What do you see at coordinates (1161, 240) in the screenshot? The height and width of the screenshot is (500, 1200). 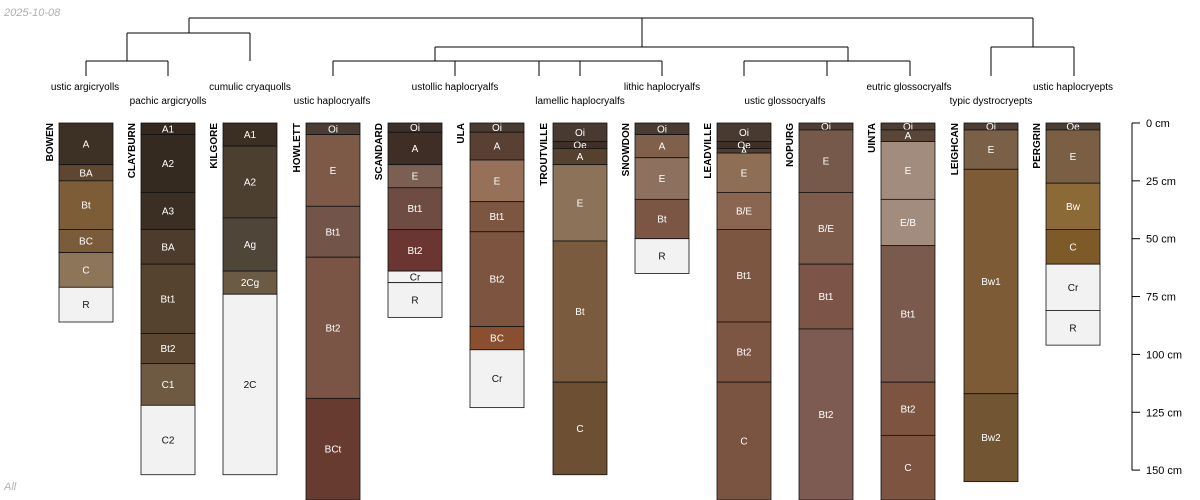 I see `axis-tick-label: 50 cm` at bounding box center [1161, 240].